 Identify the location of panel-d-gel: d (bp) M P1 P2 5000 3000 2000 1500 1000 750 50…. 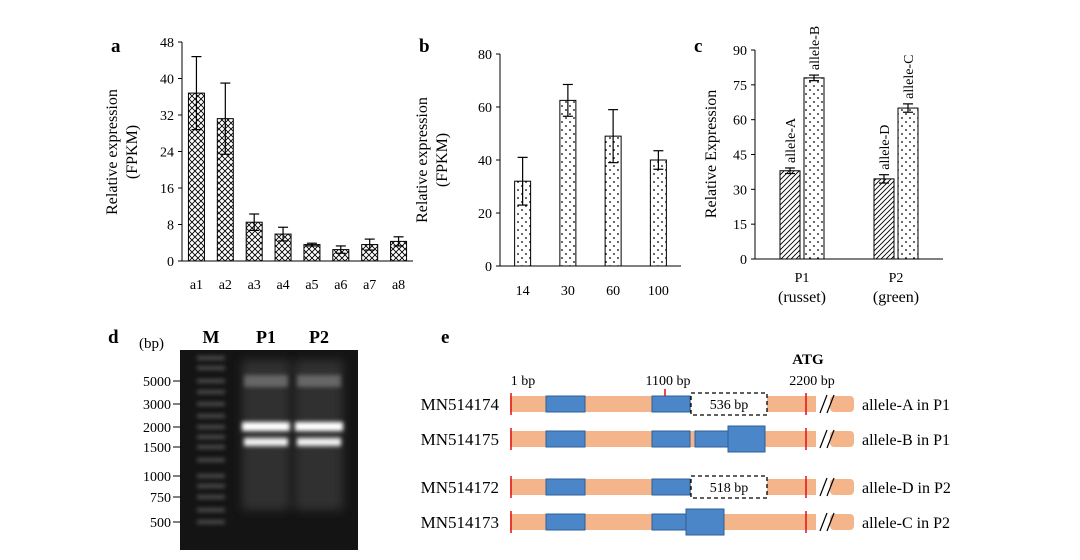
(233, 438).